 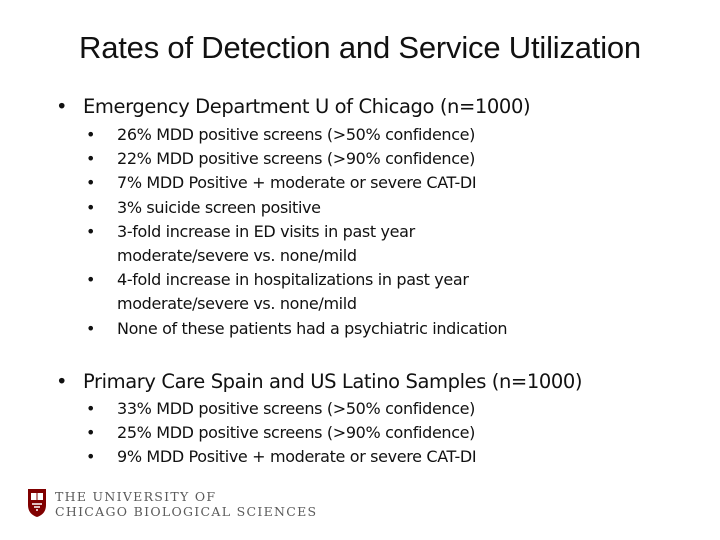 I want to click on university-crest-icon, so click(x=37, y=503).